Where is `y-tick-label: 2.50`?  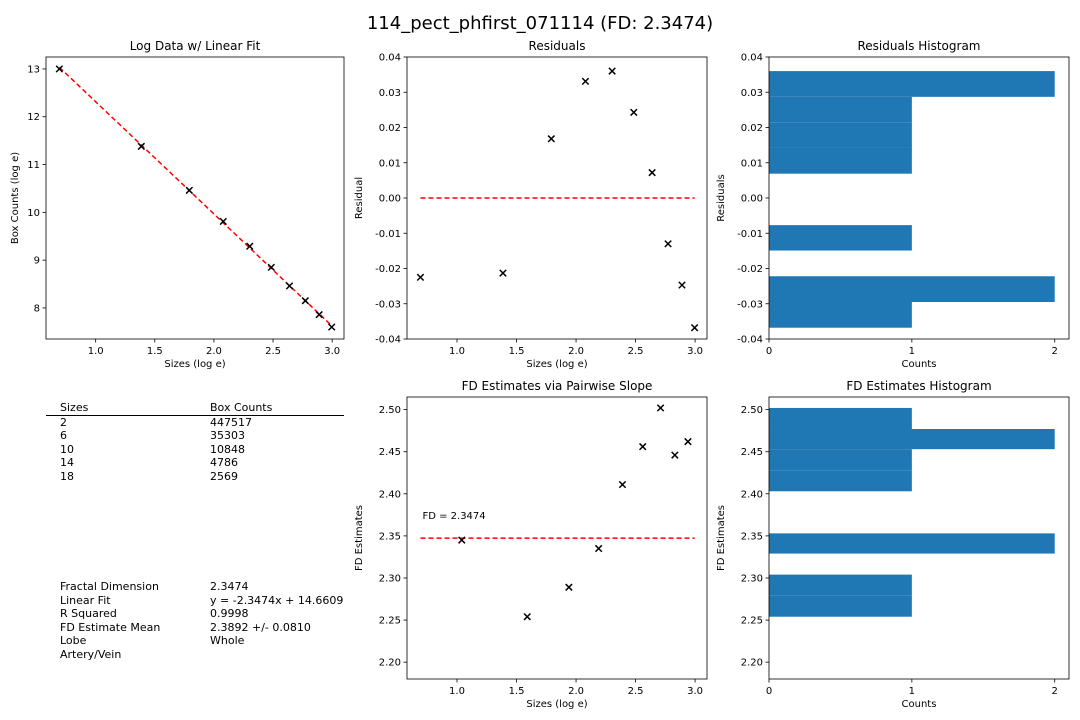 y-tick-label: 2.50 is located at coordinates (752, 410).